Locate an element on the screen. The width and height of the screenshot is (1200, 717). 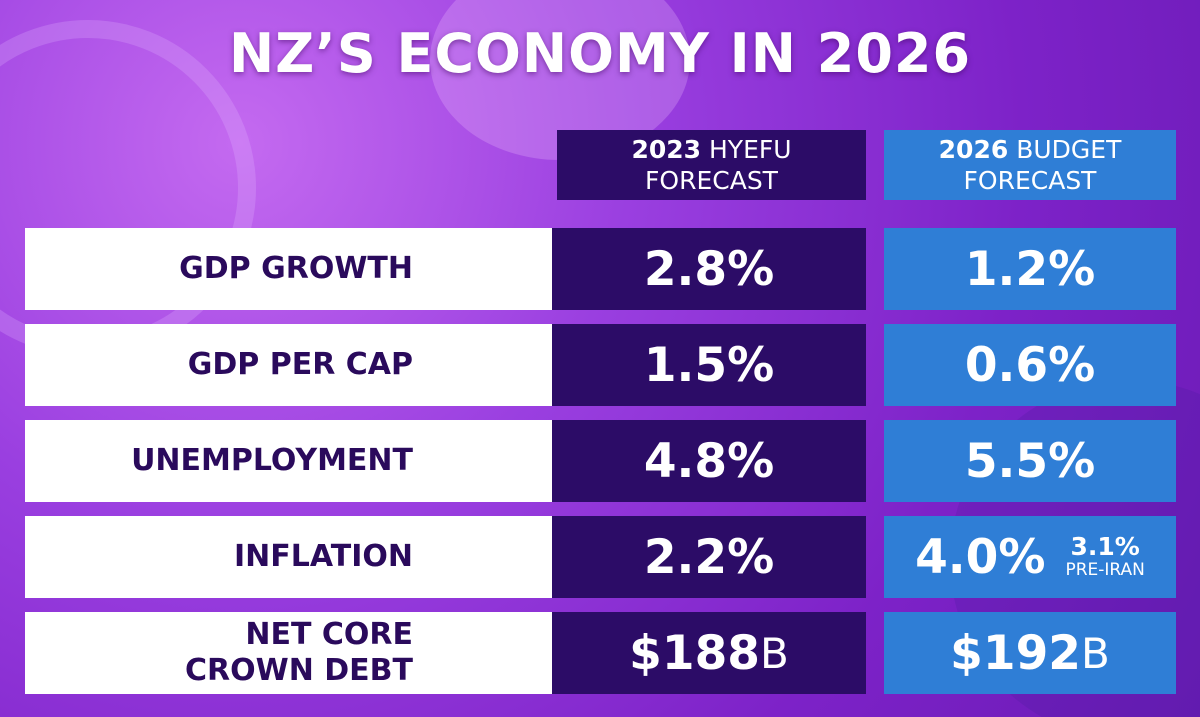
value: $192 is located at coordinates (1015, 653).